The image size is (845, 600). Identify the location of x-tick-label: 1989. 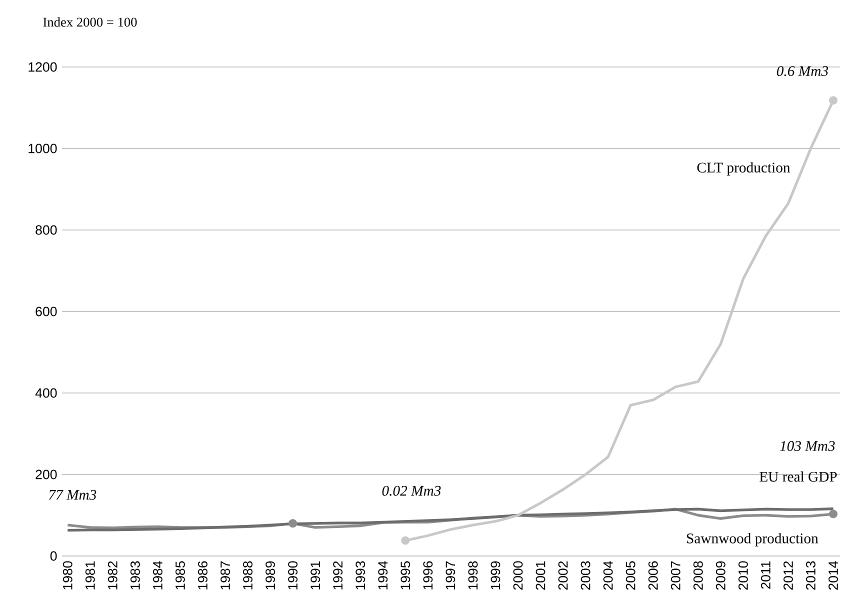
(271, 575).